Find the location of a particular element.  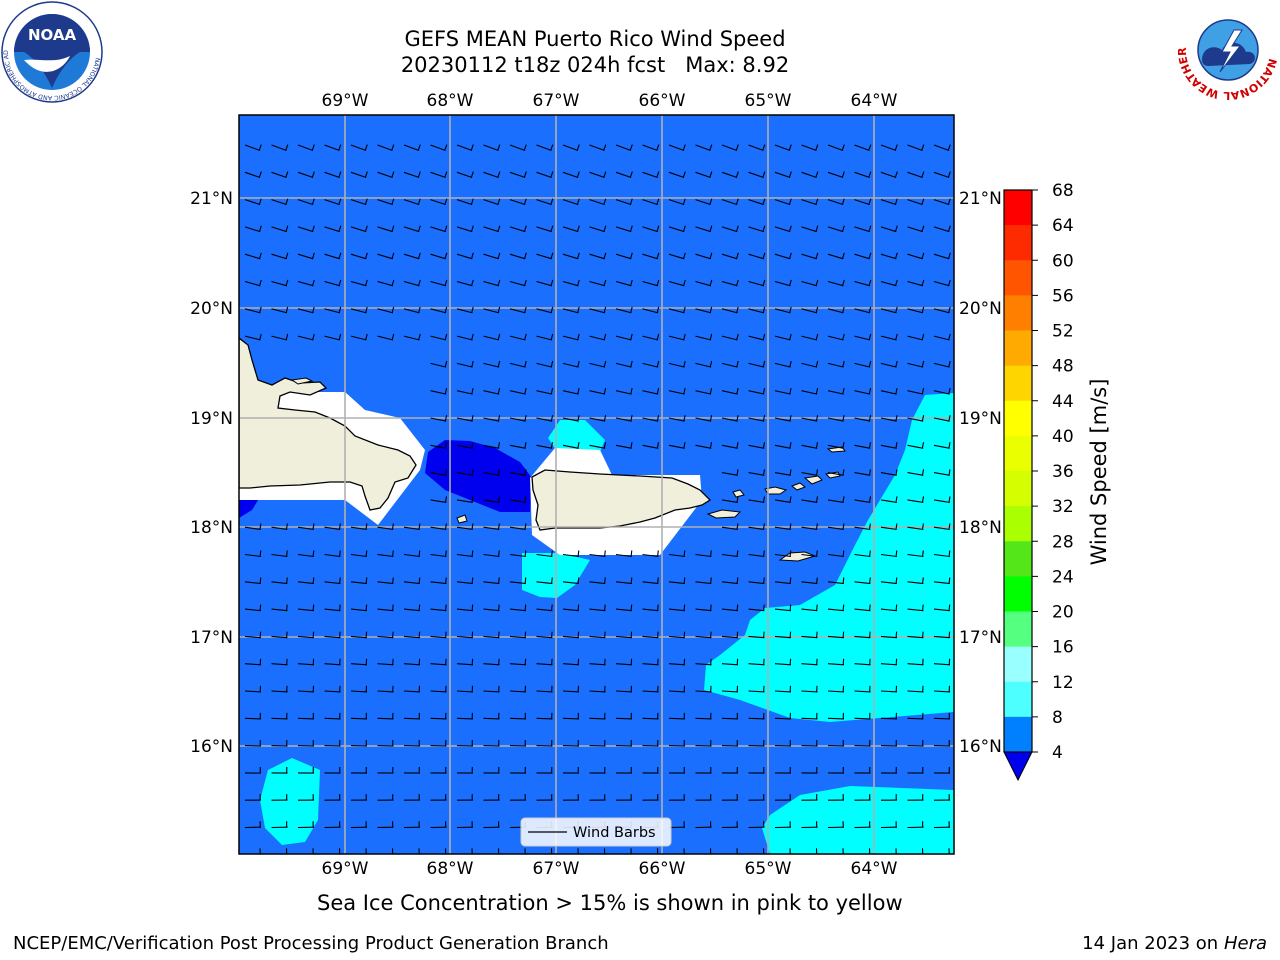

colorbar-tick-label: 64 is located at coordinates (1063, 226).